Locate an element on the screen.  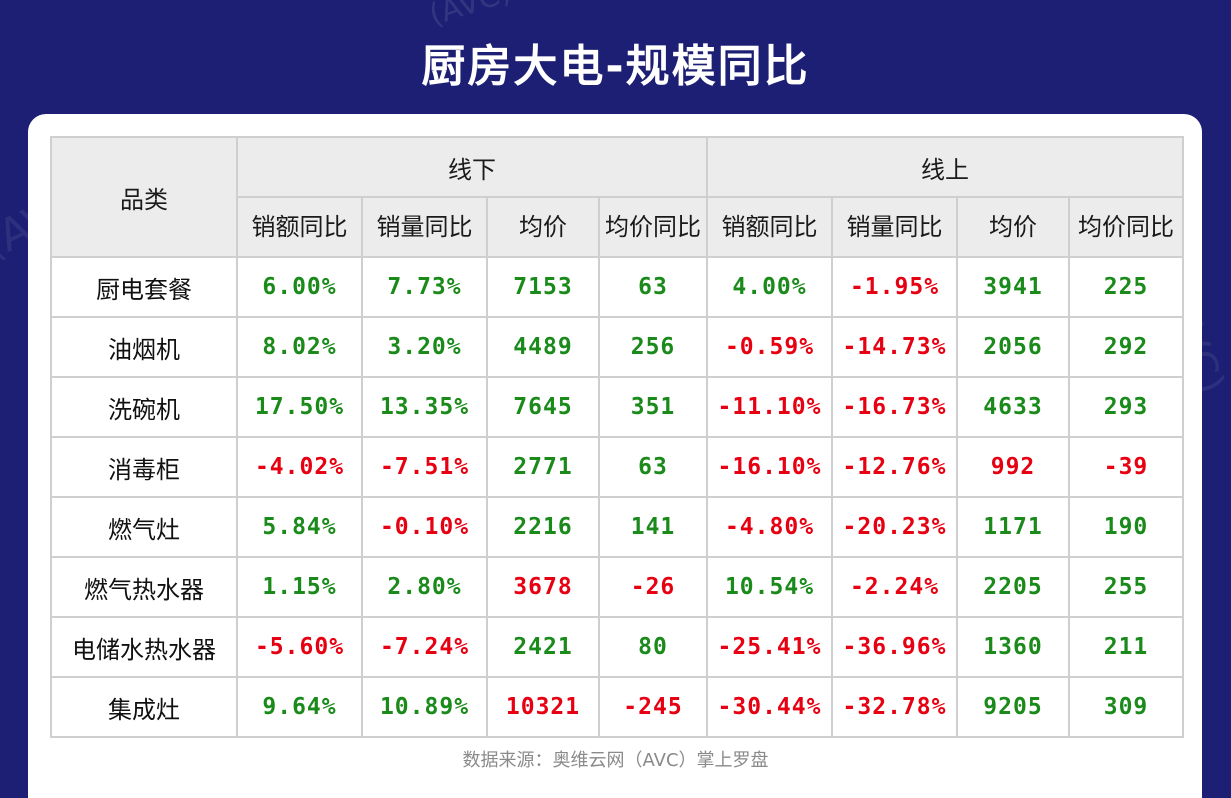
offline-value-cell: 6.00% is located at coordinates (299, 287).